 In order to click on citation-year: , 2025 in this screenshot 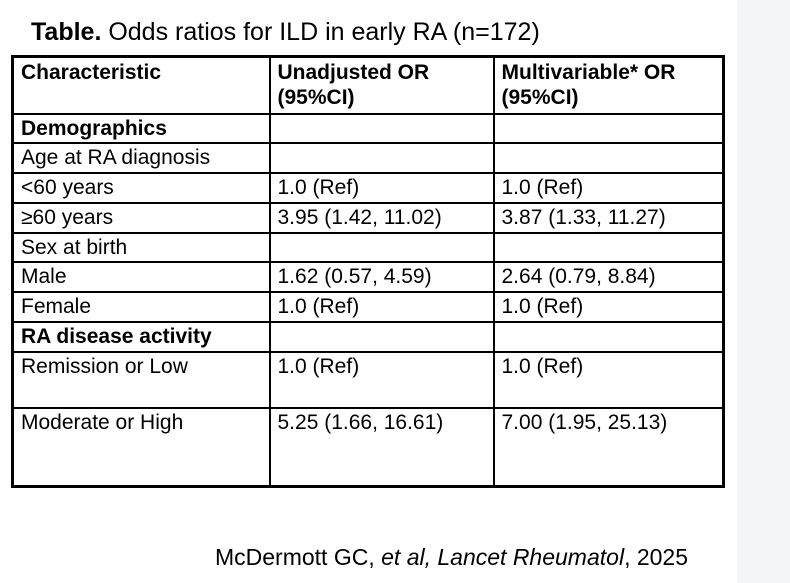, I will do `click(656, 557)`.